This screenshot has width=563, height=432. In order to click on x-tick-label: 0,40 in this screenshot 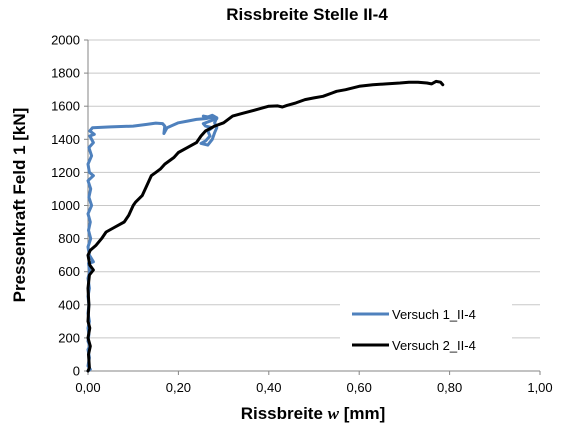, I will do `click(268, 387)`.